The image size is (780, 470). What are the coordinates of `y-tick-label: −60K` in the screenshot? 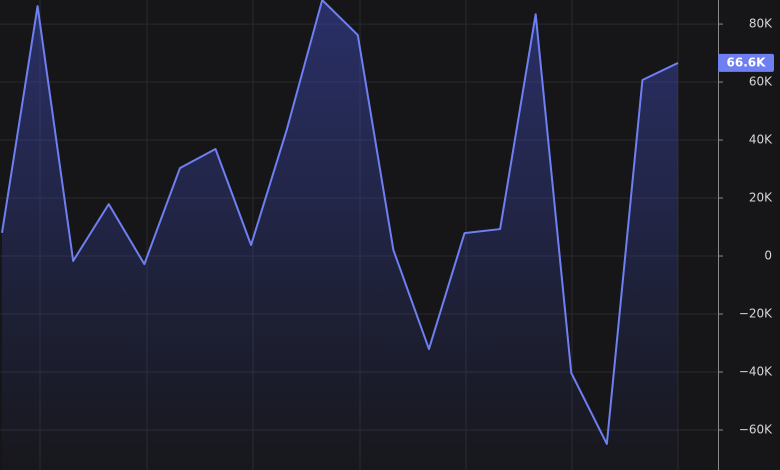 It's located at (756, 429).